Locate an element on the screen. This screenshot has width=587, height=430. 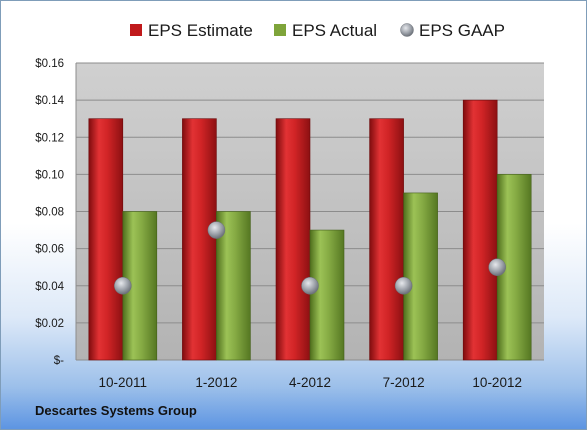
legend: EPS Estimate EPS Actual EPS GAAP is located at coordinates (317, 30).